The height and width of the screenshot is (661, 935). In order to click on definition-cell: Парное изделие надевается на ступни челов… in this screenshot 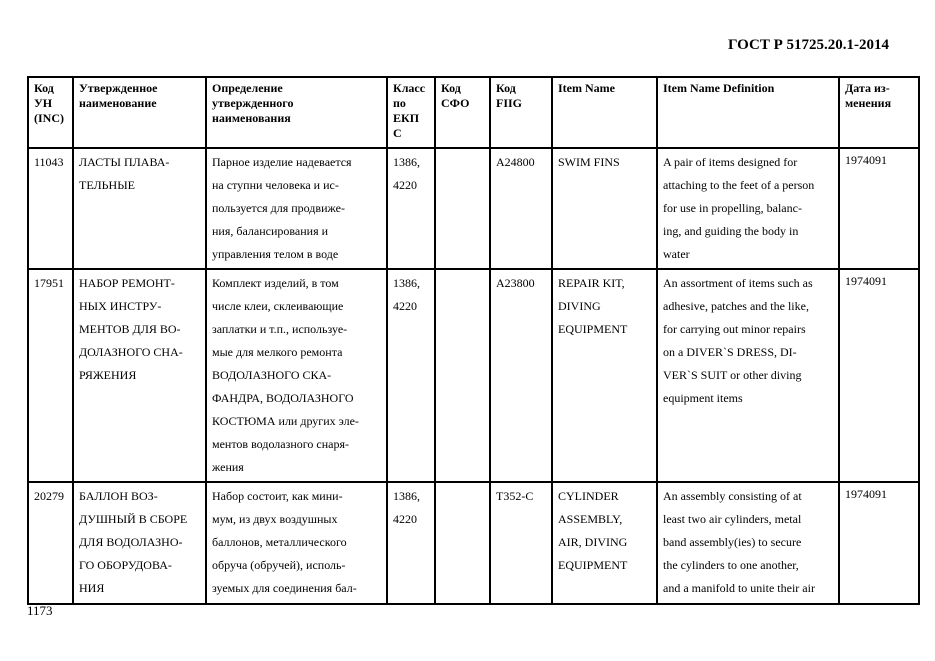, I will do `click(296, 208)`.